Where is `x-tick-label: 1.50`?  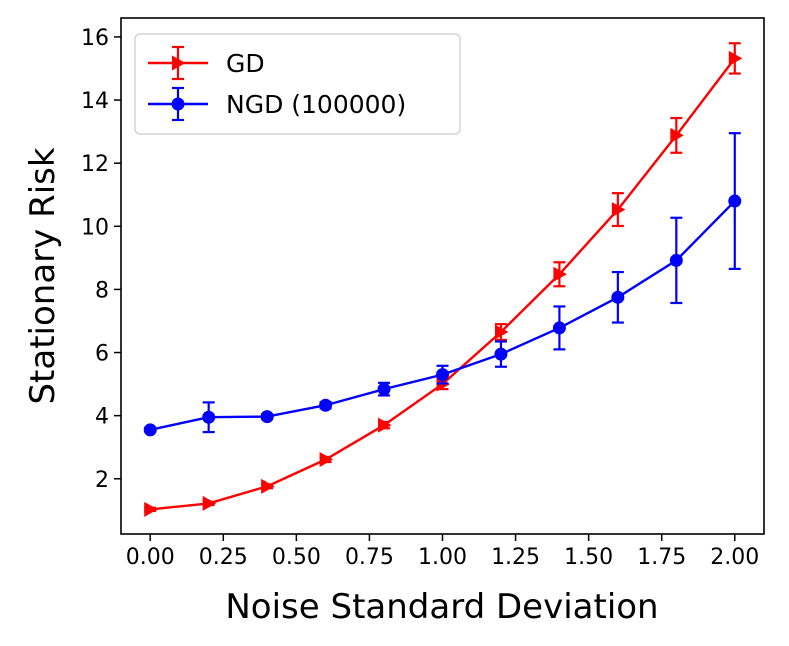 x-tick-label: 1.50 is located at coordinates (588, 557).